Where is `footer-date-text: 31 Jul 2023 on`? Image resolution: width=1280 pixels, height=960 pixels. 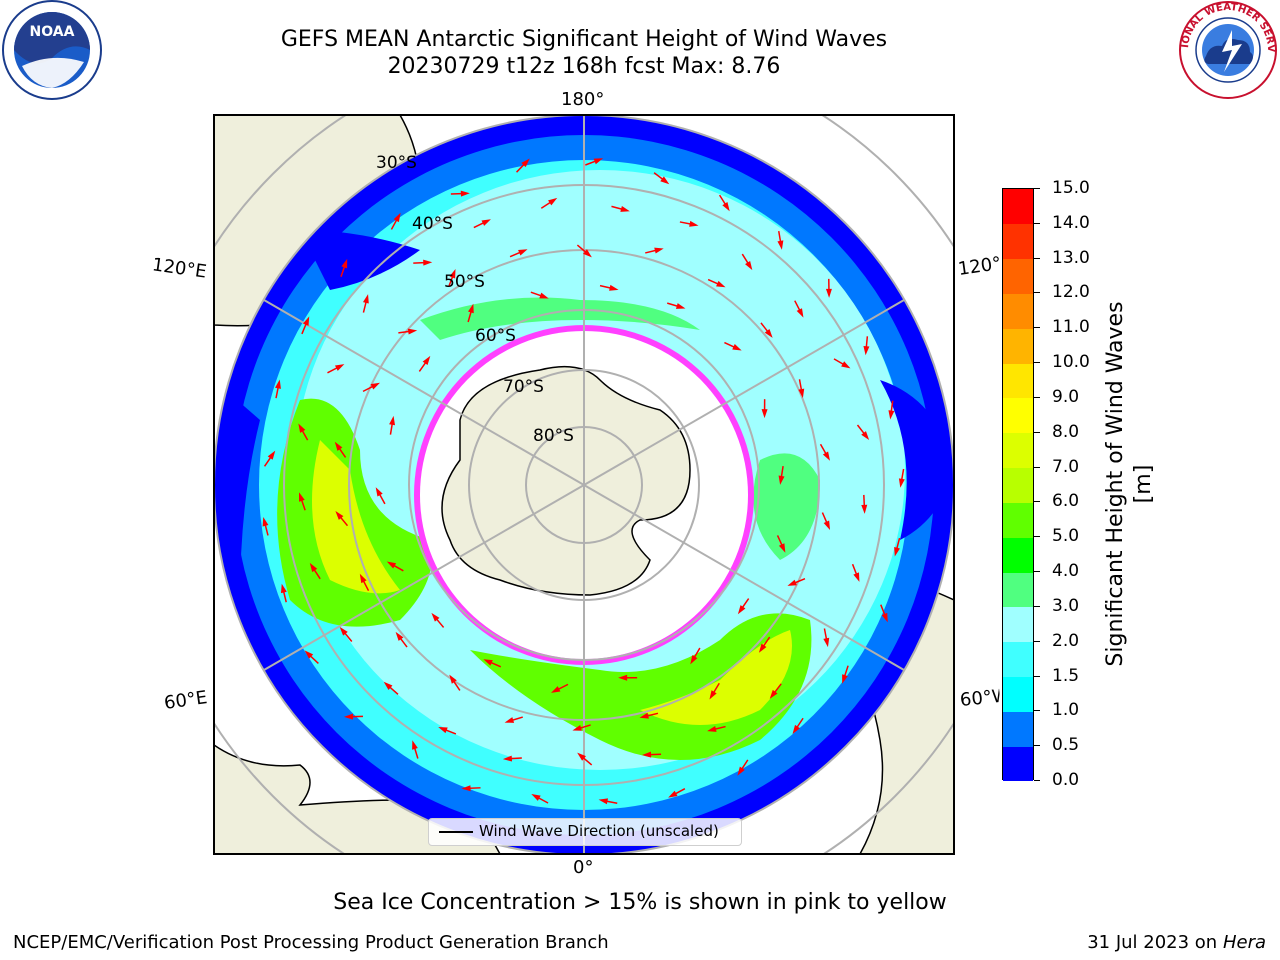
footer-date-text: 31 Jul 2023 on is located at coordinates (1152, 942).